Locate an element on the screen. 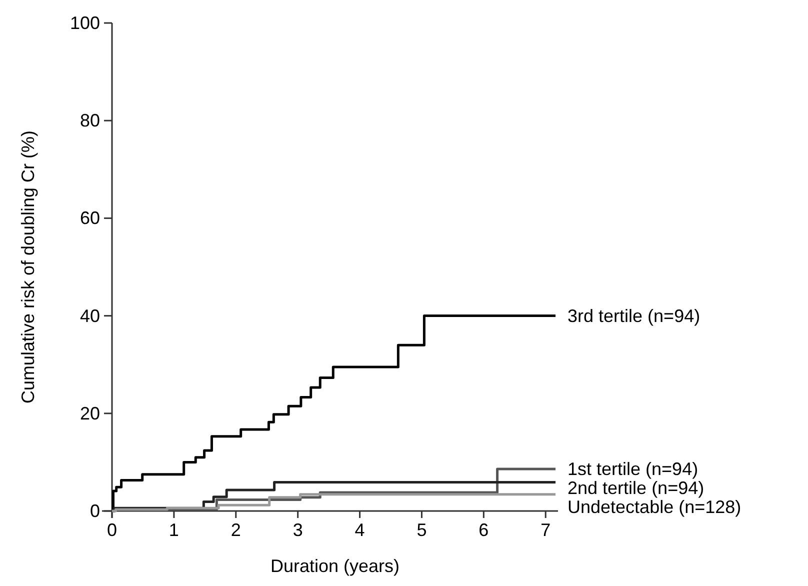 The width and height of the screenshot is (808, 586). series-label: 3rd tertile (n=94) is located at coordinates (634, 316).